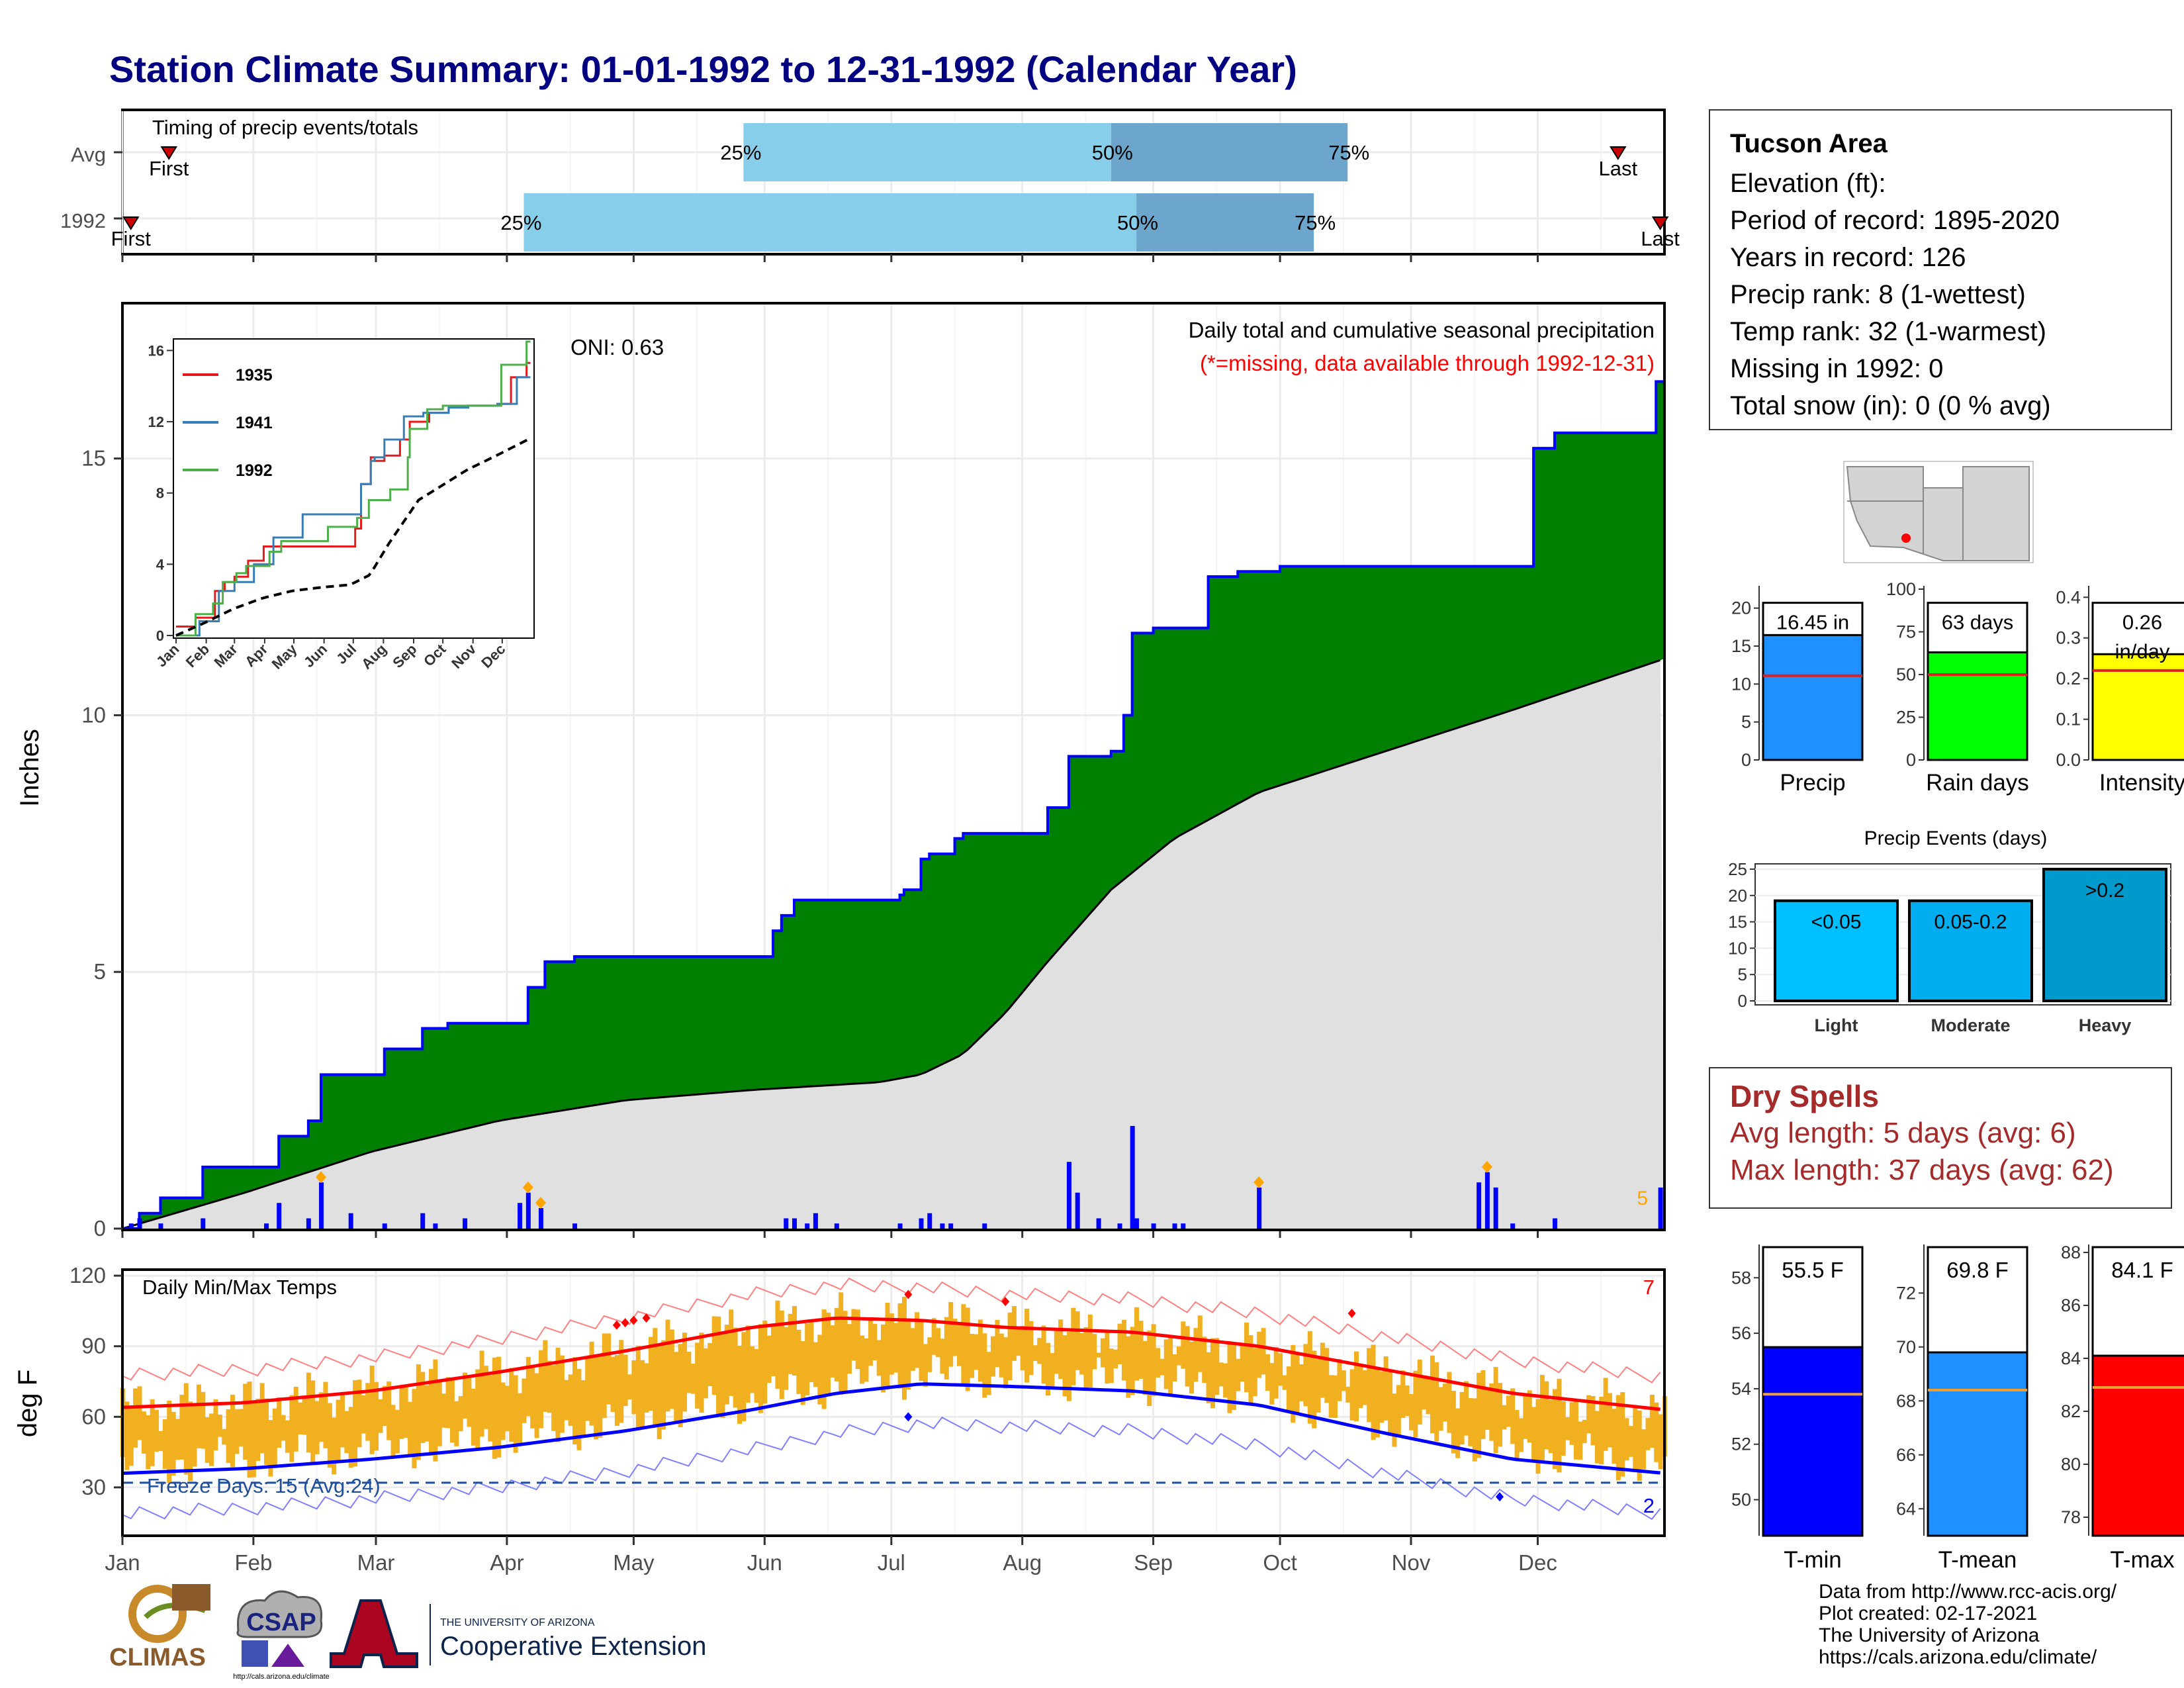  What do you see at coordinates (1738, 869) in the screenshot?
I see `events-ytick: 25` at bounding box center [1738, 869].